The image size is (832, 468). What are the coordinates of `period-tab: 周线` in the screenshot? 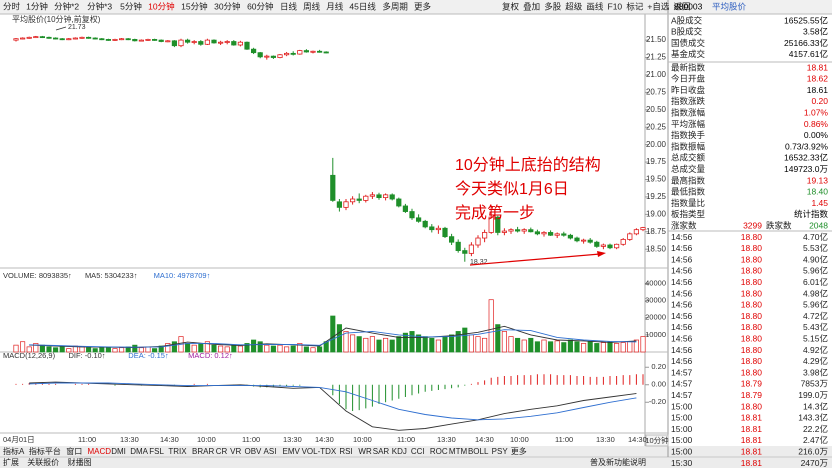 It's located at (312, 6).